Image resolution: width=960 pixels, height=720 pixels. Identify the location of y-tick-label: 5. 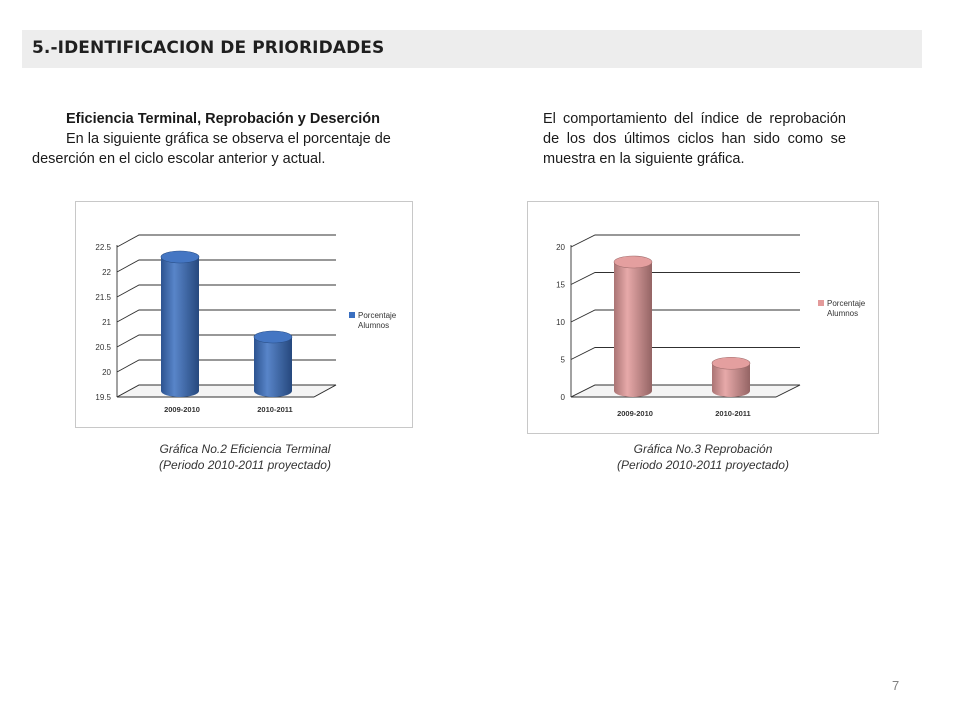
(563, 360).